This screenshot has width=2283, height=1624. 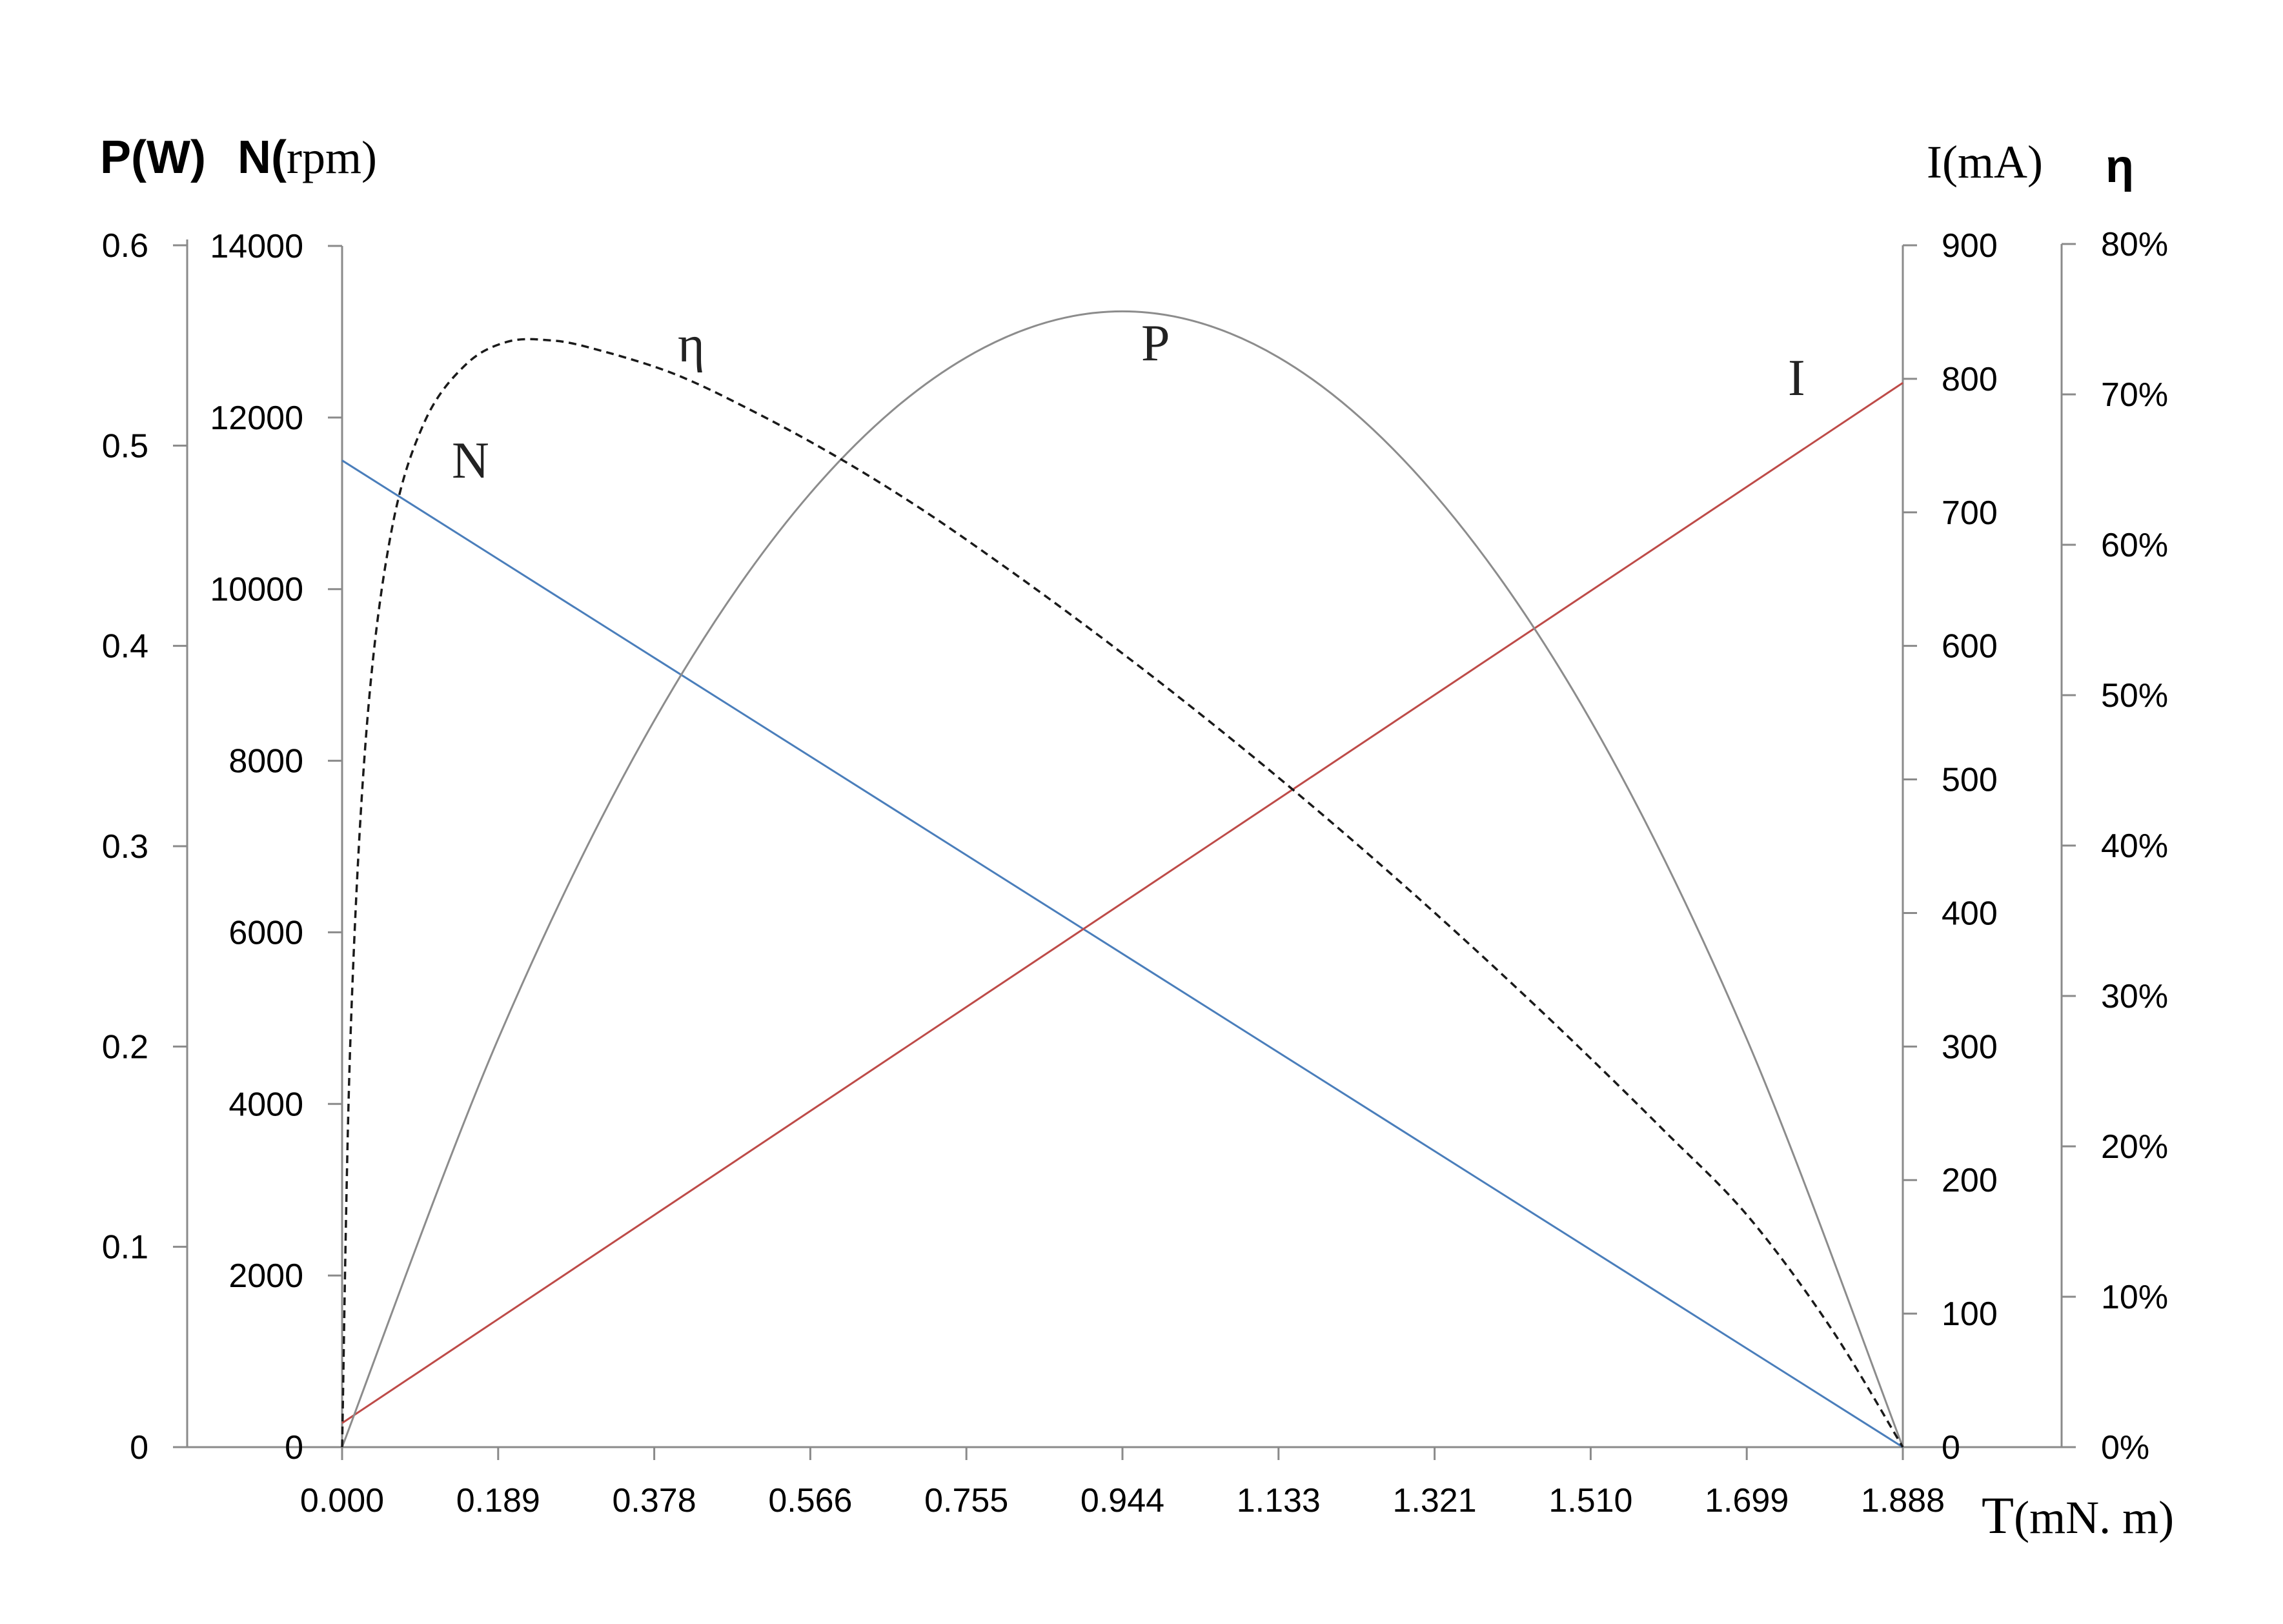 What do you see at coordinates (125, 1247) in the screenshot?
I see `p-tick-label: 0.1` at bounding box center [125, 1247].